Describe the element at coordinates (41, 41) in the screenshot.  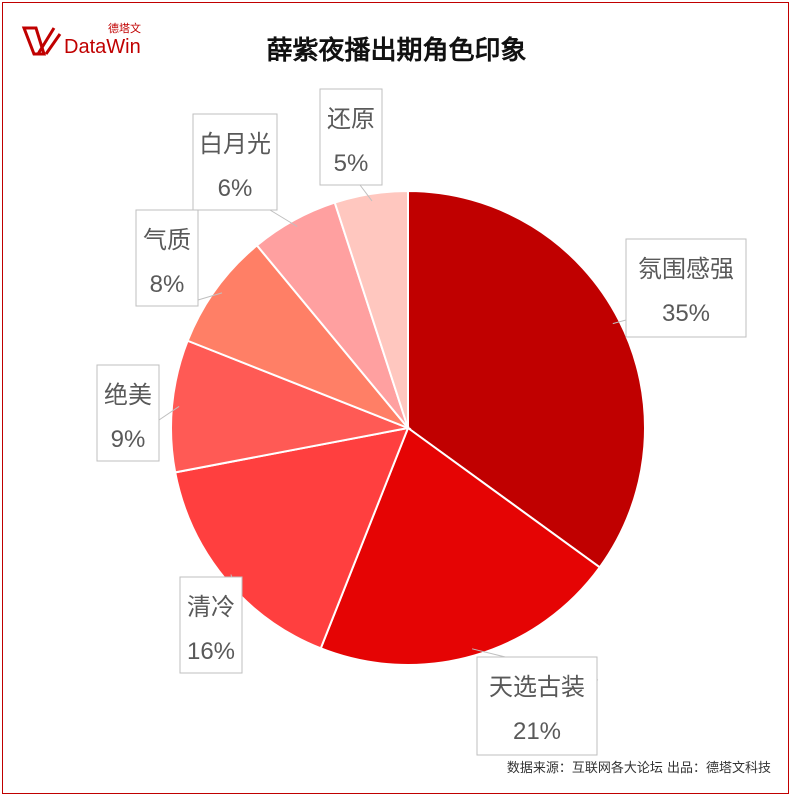
I see `datawin-logo-icon` at that location.